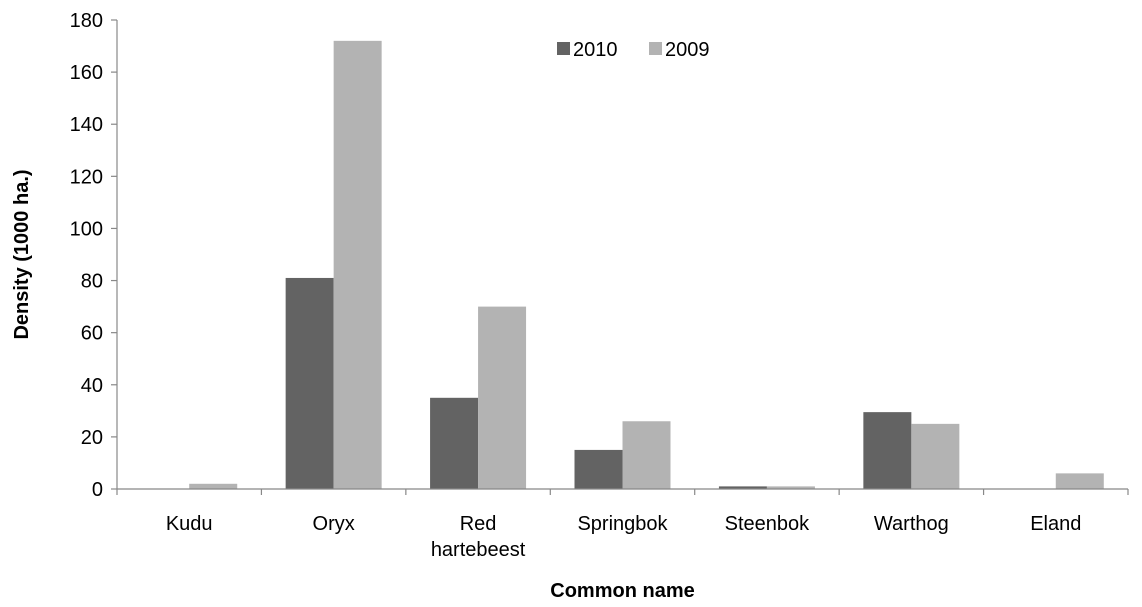 This screenshot has width=1142, height=607. Describe the element at coordinates (334, 524) in the screenshot. I see `x-tick-label: Oryx` at that location.